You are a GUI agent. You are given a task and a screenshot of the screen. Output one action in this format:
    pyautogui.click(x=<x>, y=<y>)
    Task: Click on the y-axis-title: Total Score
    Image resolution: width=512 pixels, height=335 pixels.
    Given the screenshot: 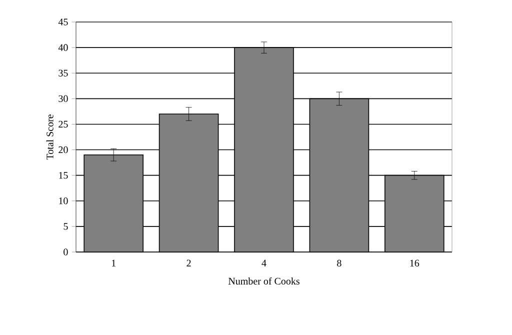 What is the action you would take?
    pyautogui.click(x=50, y=137)
    